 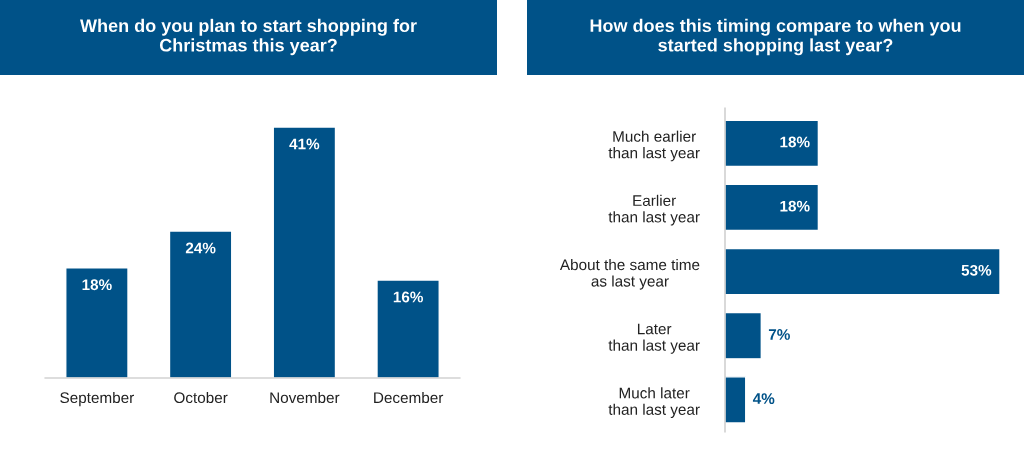 What do you see at coordinates (97, 399) in the screenshot?
I see `x-tick-label: September` at bounding box center [97, 399].